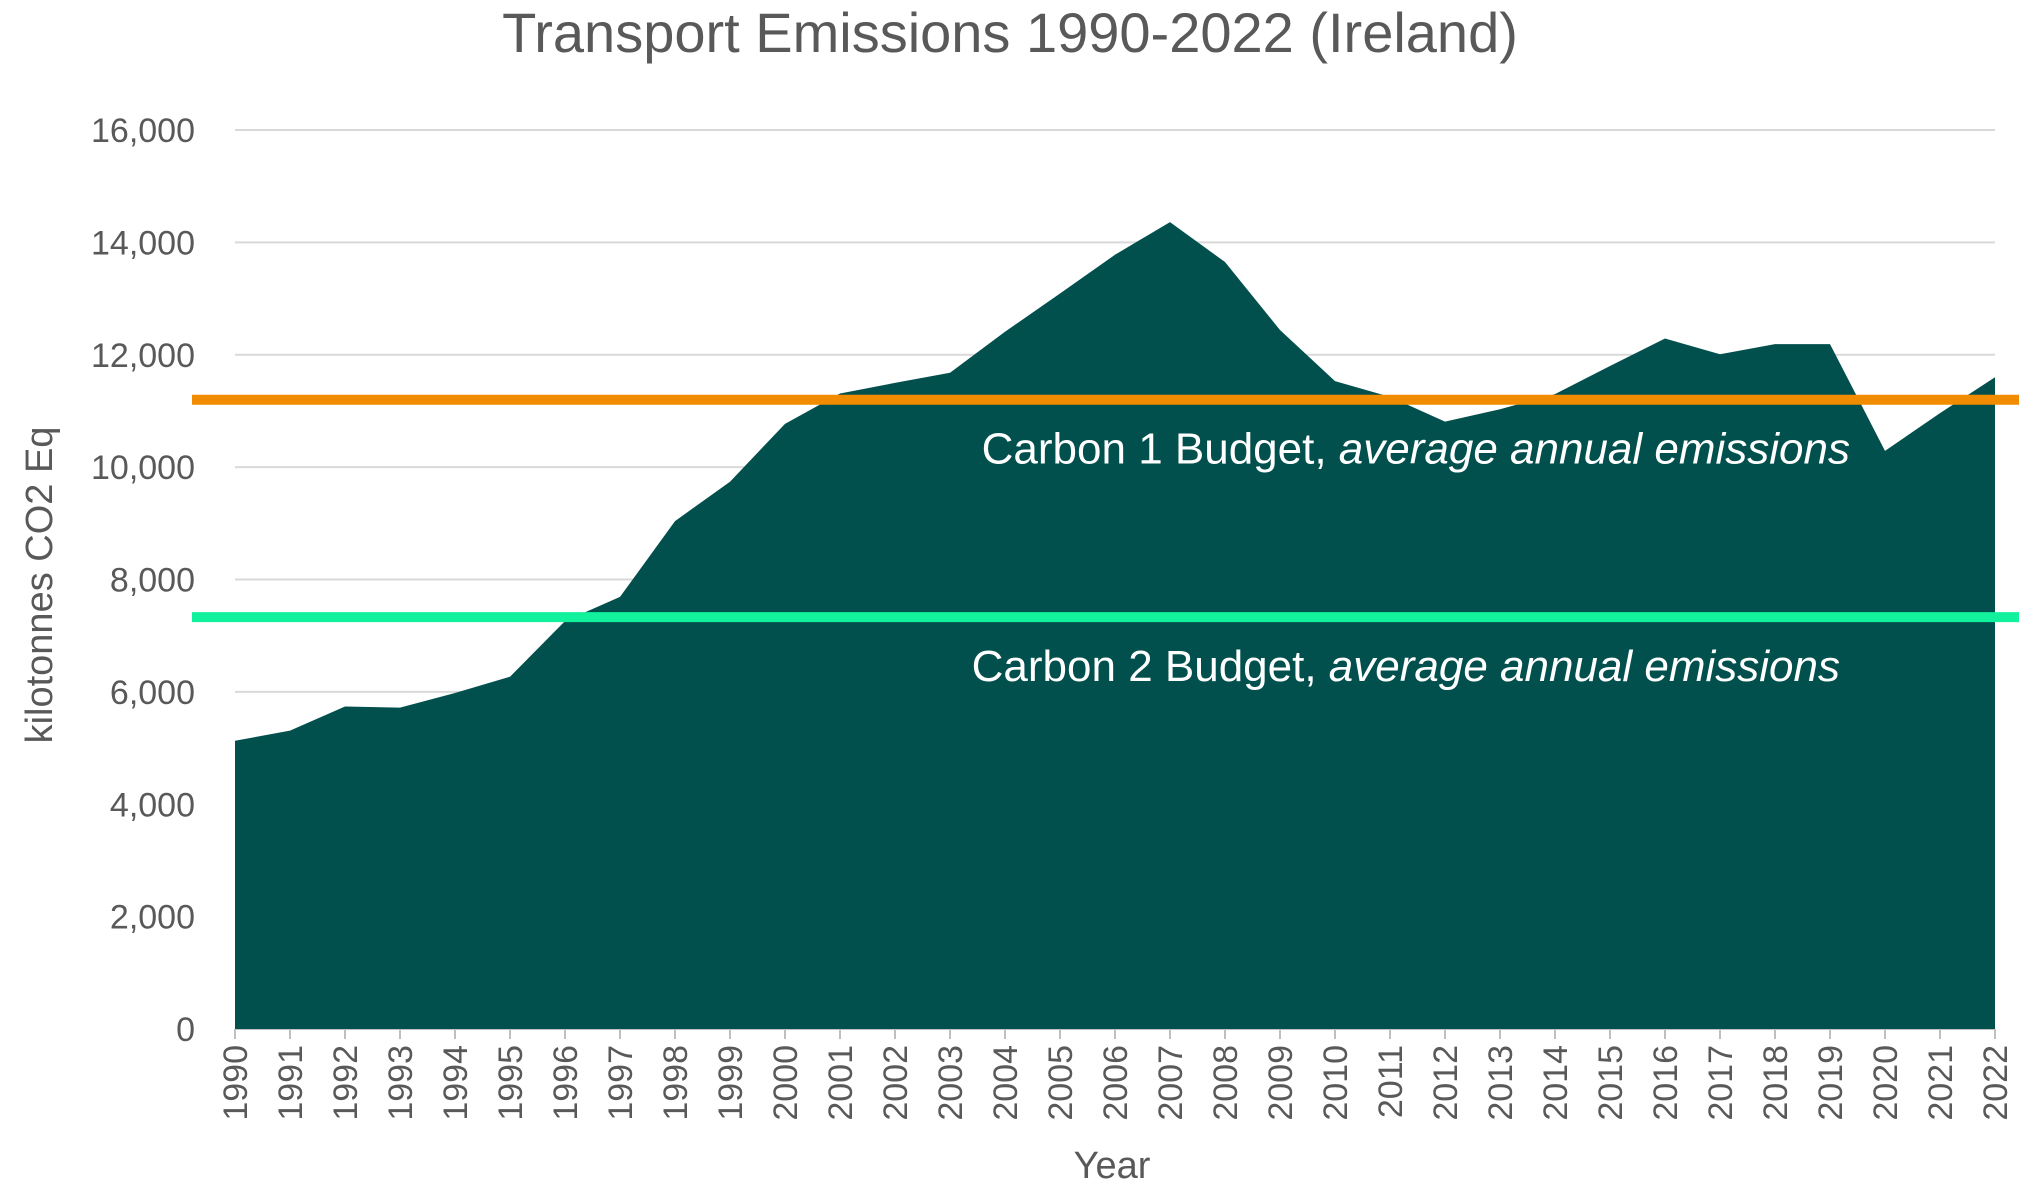 This screenshot has width=2019, height=1189. What do you see at coordinates (621, 1083) in the screenshot?
I see `x-tick-label: 1997` at bounding box center [621, 1083].